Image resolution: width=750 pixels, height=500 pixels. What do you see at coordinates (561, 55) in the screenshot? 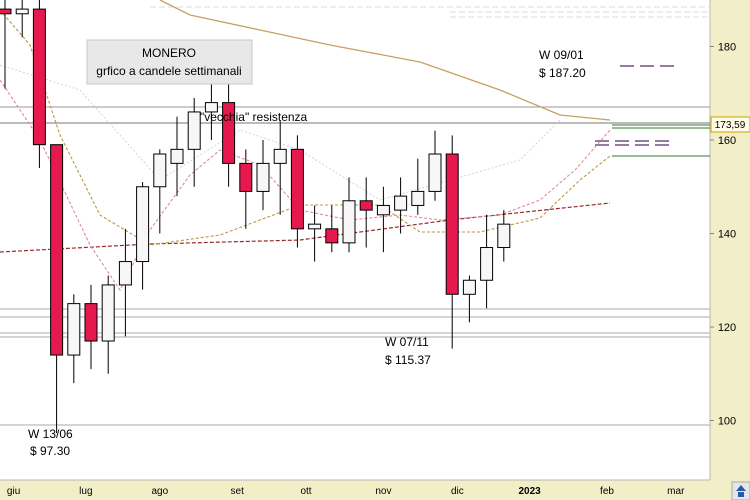
I see `annotation-high-jan-date: W 09/01` at bounding box center [561, 55].